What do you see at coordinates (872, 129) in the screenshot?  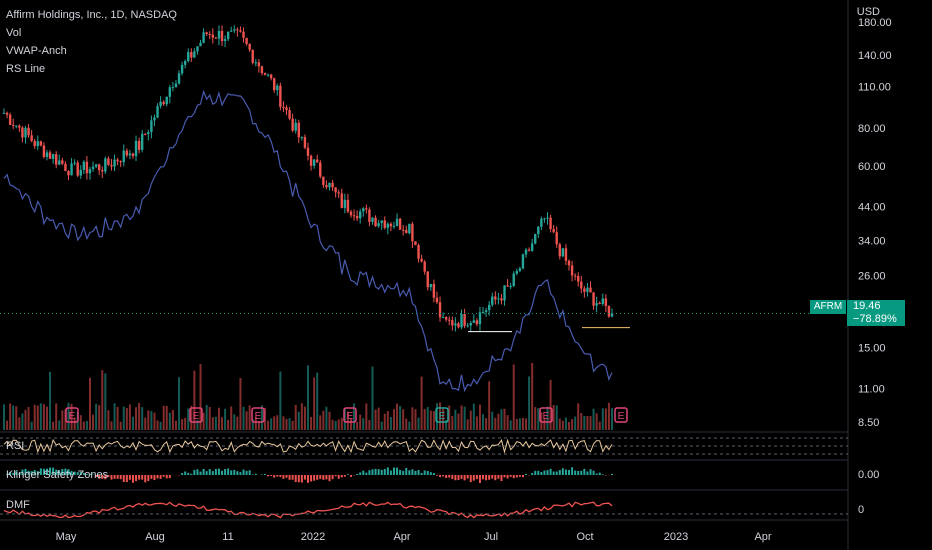 I see `price-tick-label: 80.00` at bounding box center [872, 129].